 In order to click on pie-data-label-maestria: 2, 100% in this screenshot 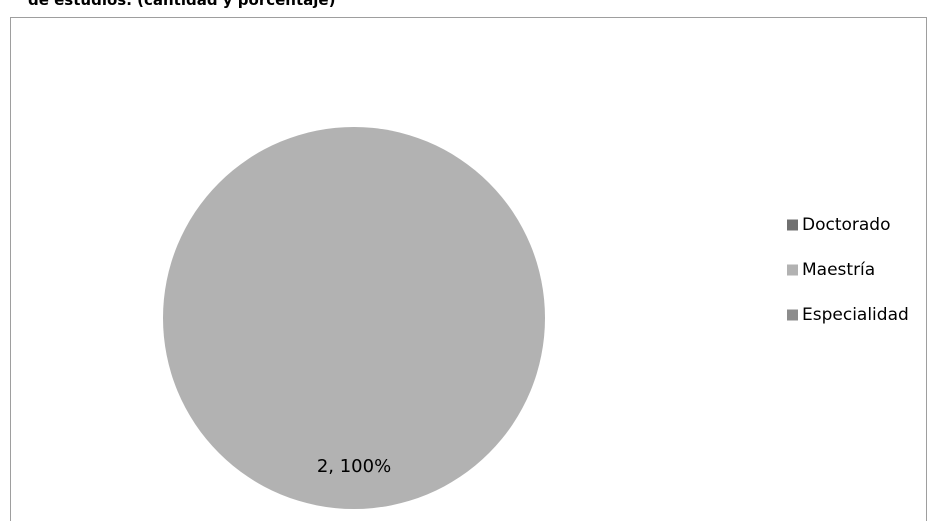, I will do `click(354, 466)`.